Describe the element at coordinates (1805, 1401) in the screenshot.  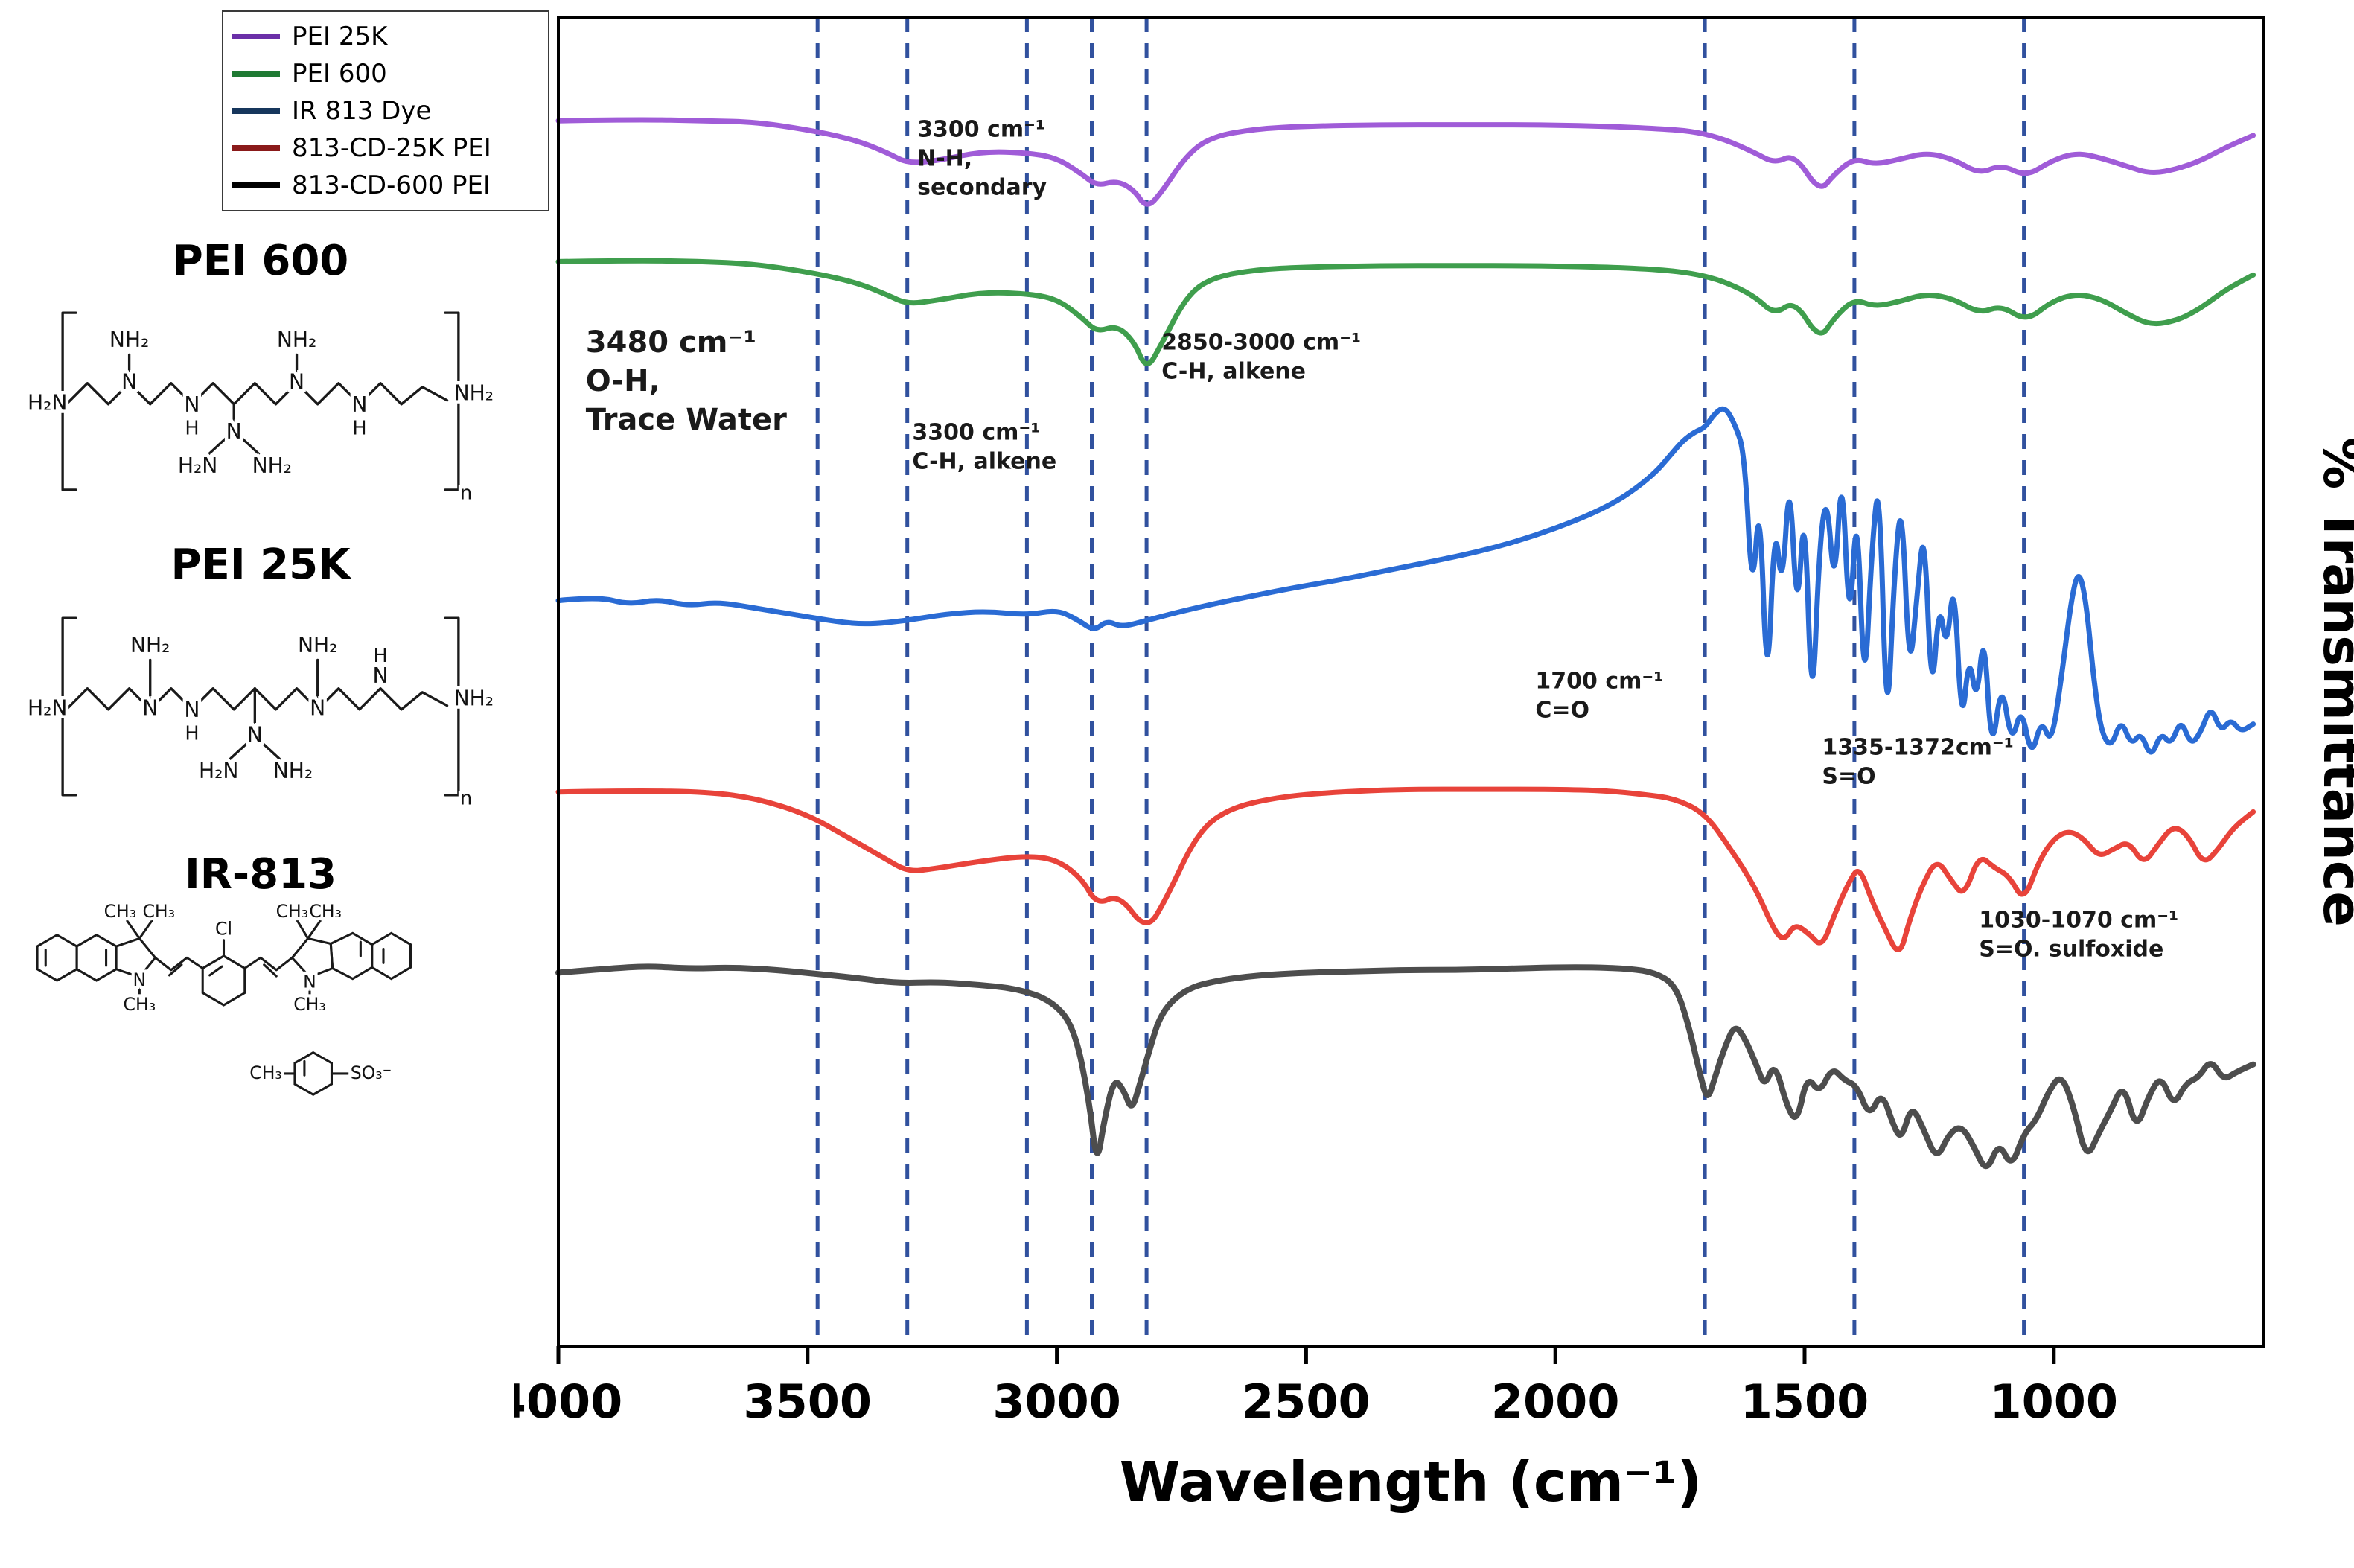
I see `x-tick-label: 1500` at that location.